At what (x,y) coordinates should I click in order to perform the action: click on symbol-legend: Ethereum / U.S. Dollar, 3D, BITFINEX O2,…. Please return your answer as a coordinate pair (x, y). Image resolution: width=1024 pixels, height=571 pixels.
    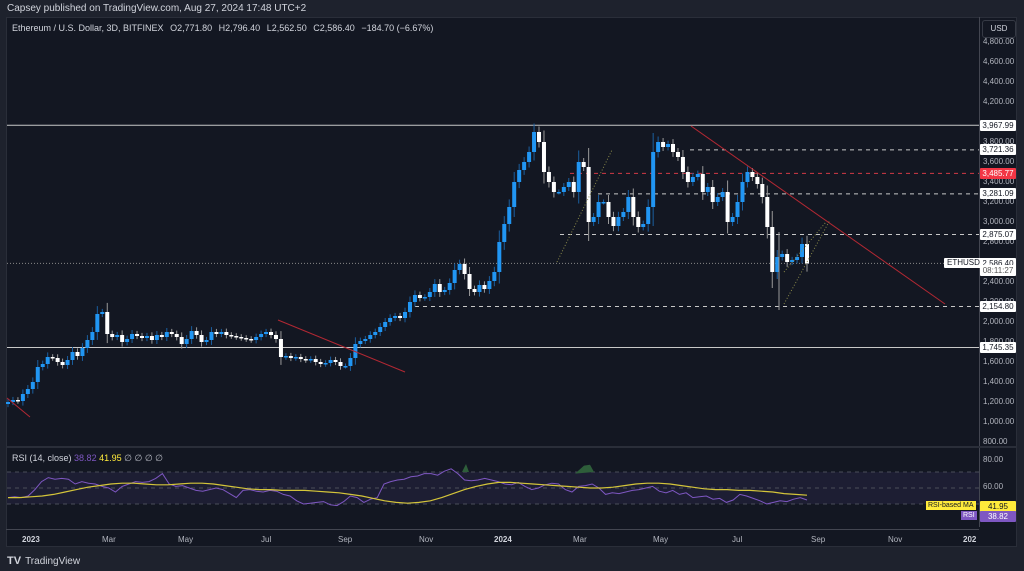
    Looking at the image, I should click on (224, 28).